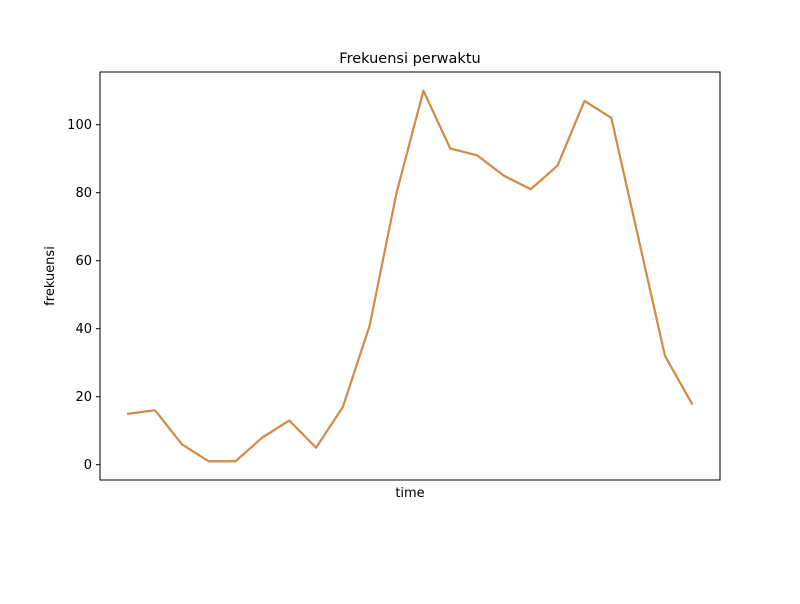  What do you see at coordinates (83, 295) in the screenshot?
I see `y-axis-ticks: 0 20 40 60 80 100` at bounding box center [83, 295].